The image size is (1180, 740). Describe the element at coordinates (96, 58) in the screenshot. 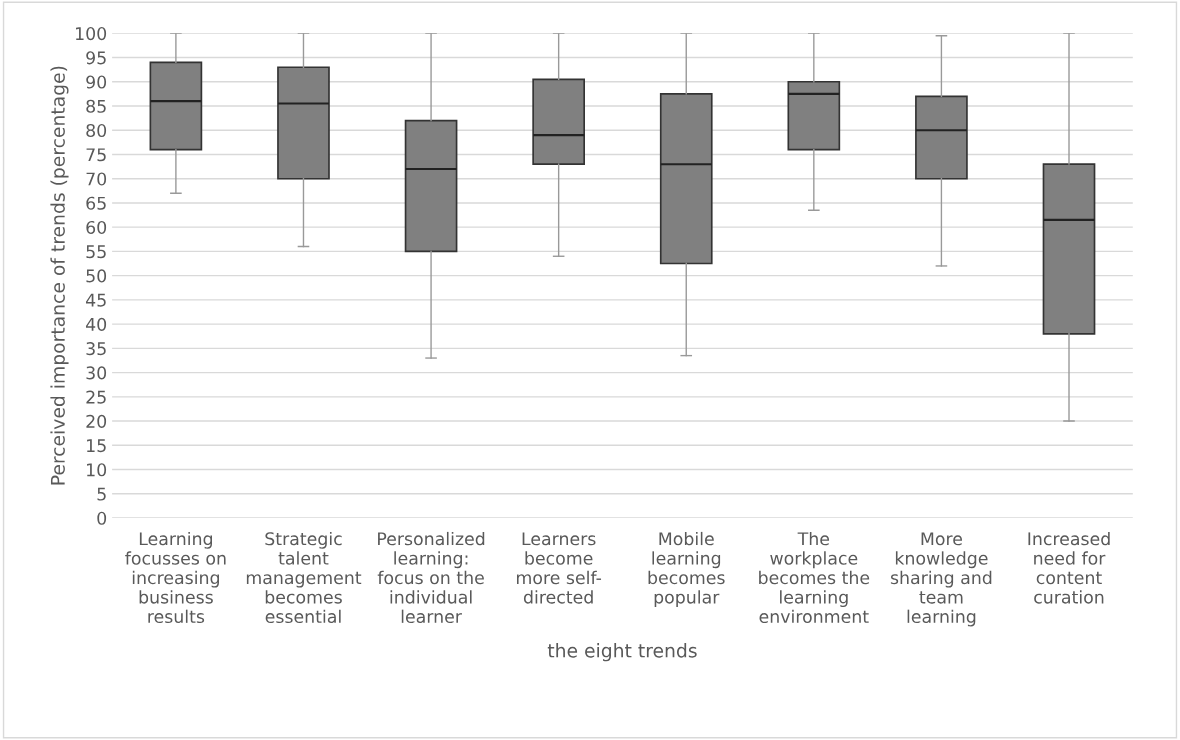

I see `y-tick-label: 95` at that location.